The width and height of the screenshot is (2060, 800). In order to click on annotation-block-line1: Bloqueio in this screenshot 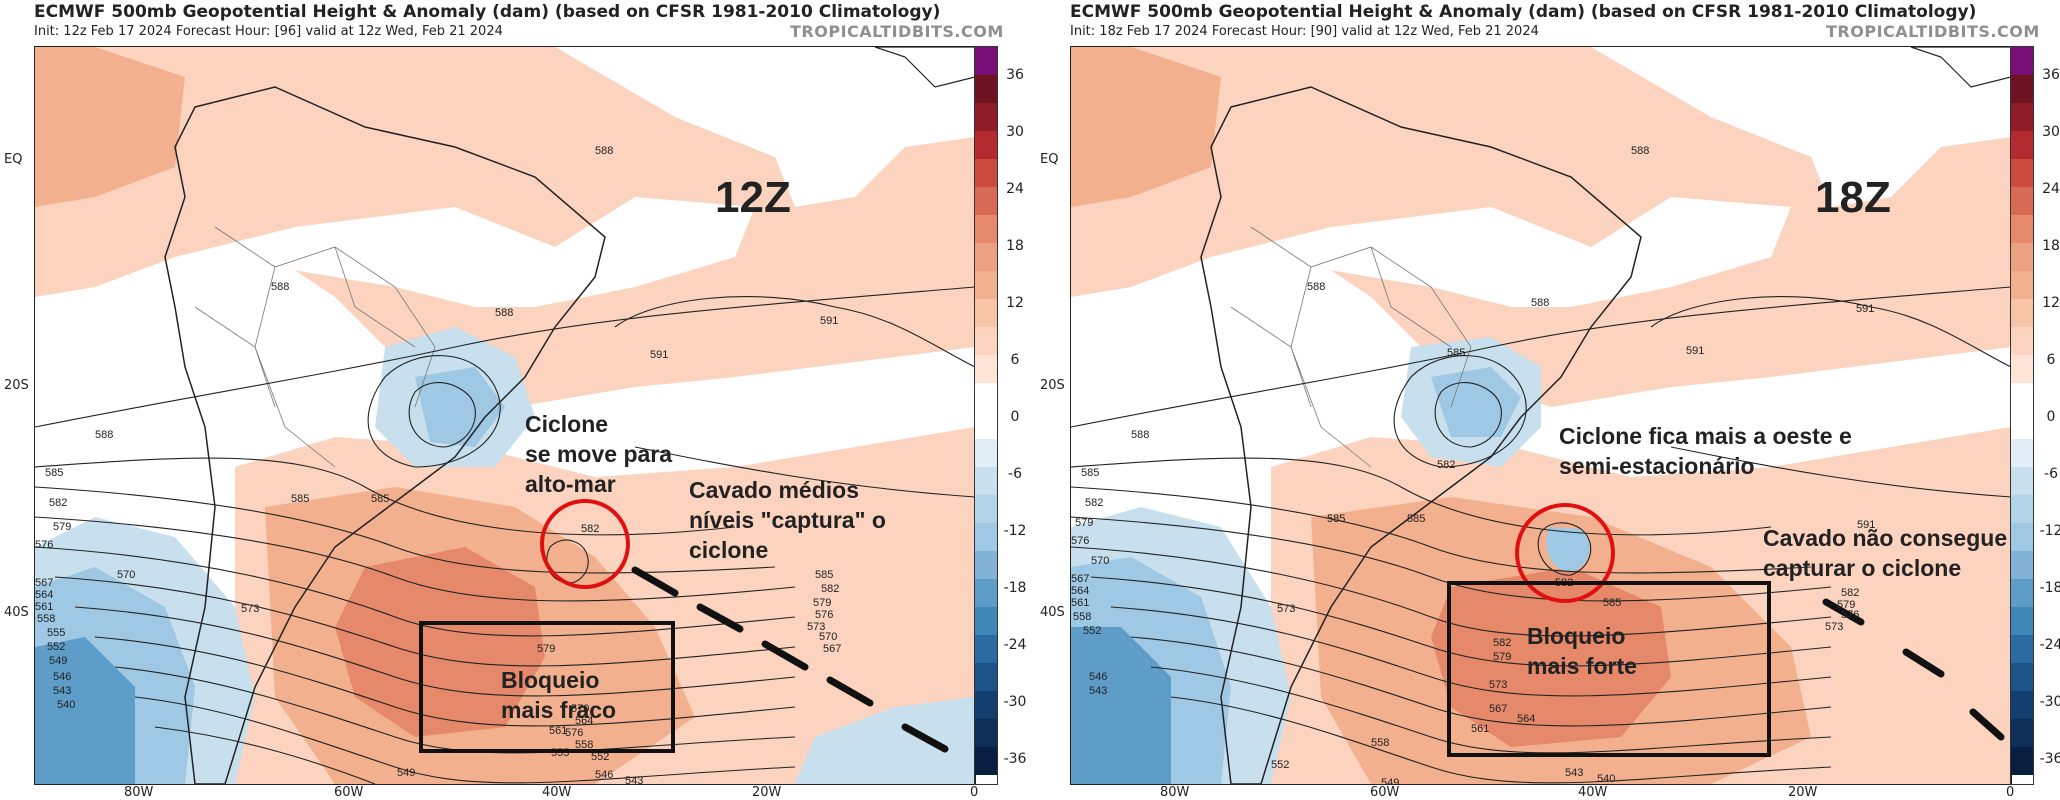, I will do `click(550, 680)`.